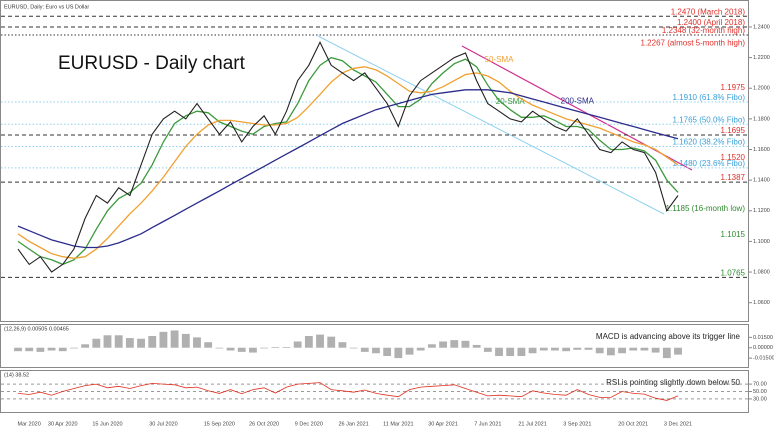  What do you see at coordinates (733, 273) in the screenshot?
I see `level-label: 1.0765` at bounding box center [733, 273].